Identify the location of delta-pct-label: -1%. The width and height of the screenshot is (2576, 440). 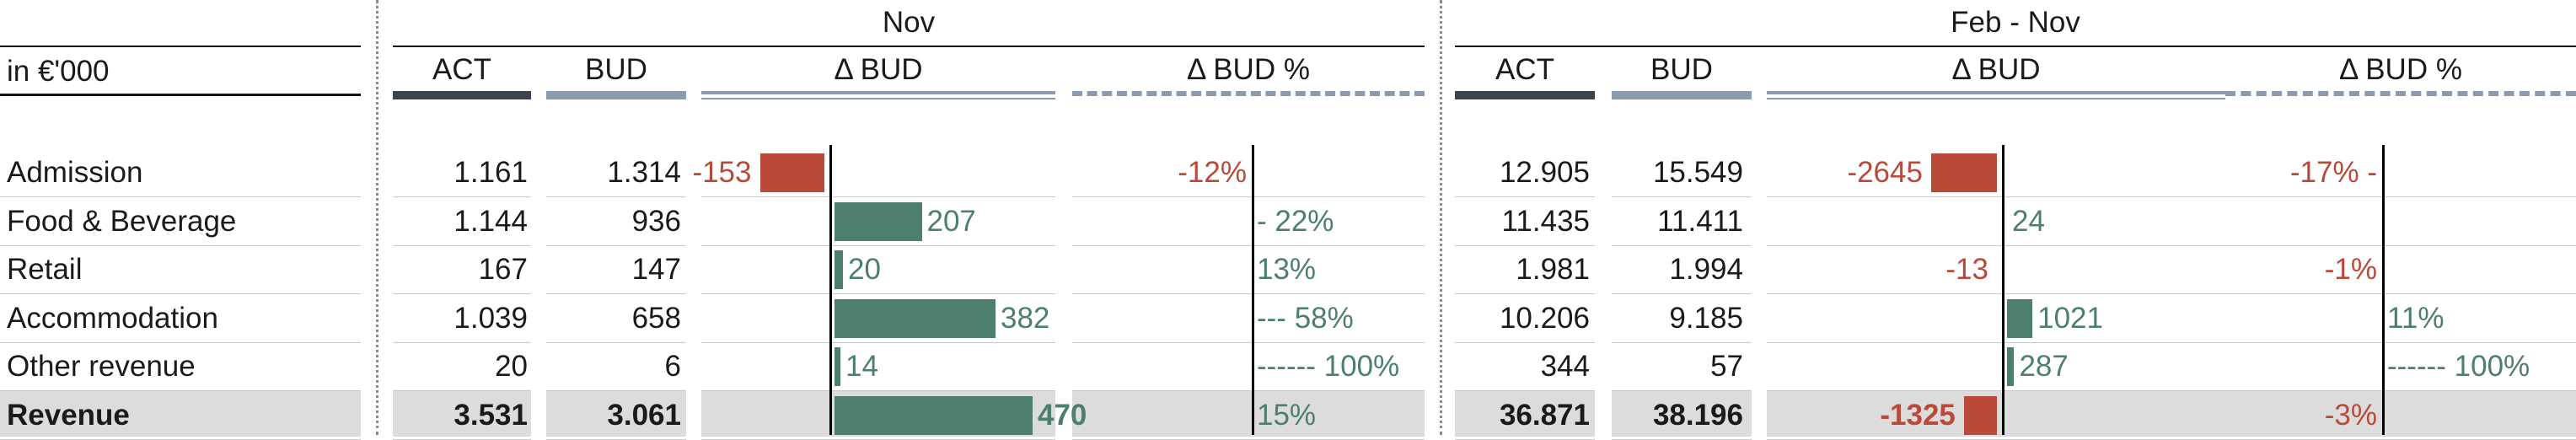
(2350, 269).